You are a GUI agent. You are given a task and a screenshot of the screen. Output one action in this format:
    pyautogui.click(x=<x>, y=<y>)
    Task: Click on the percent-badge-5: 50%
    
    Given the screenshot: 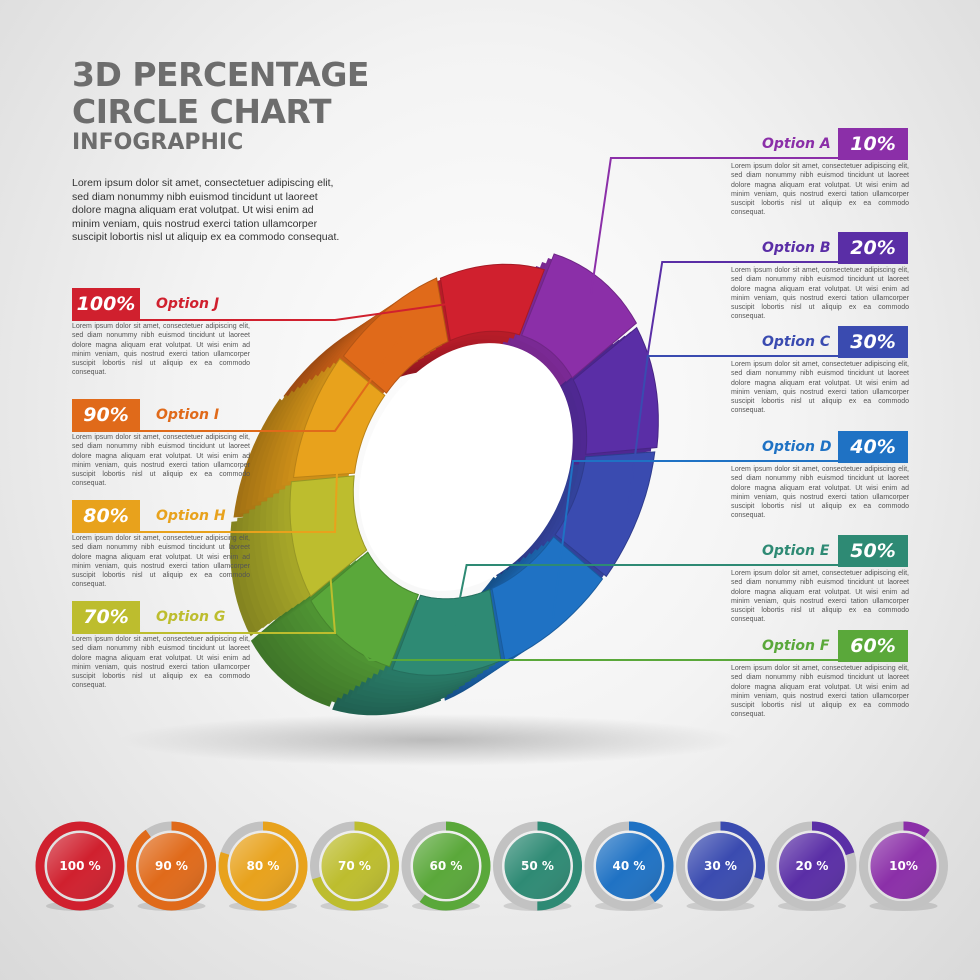 What is the action you would take?
    pyautogui.click(x=873, y=551)
    